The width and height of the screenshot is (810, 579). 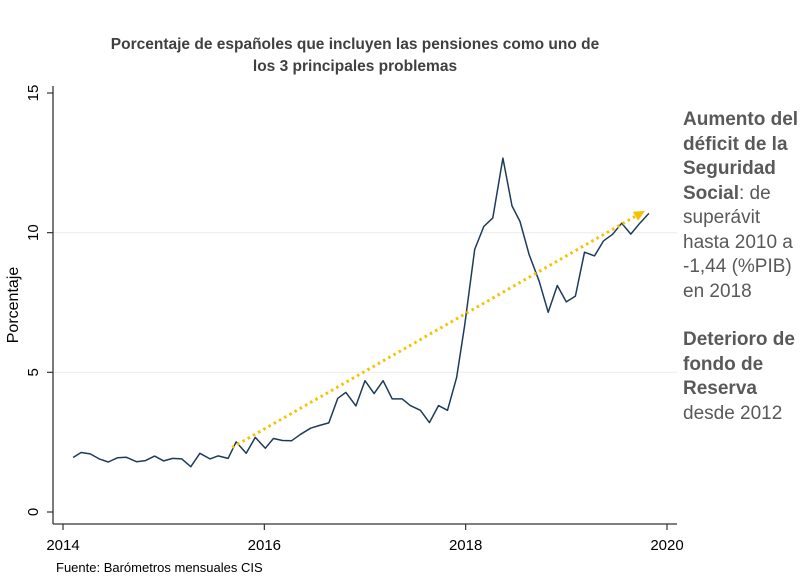 What do you see at coordinates (62, 545) in the screenshot?
I see `x-tick-label: 2014` at bounding box center [62, 545].